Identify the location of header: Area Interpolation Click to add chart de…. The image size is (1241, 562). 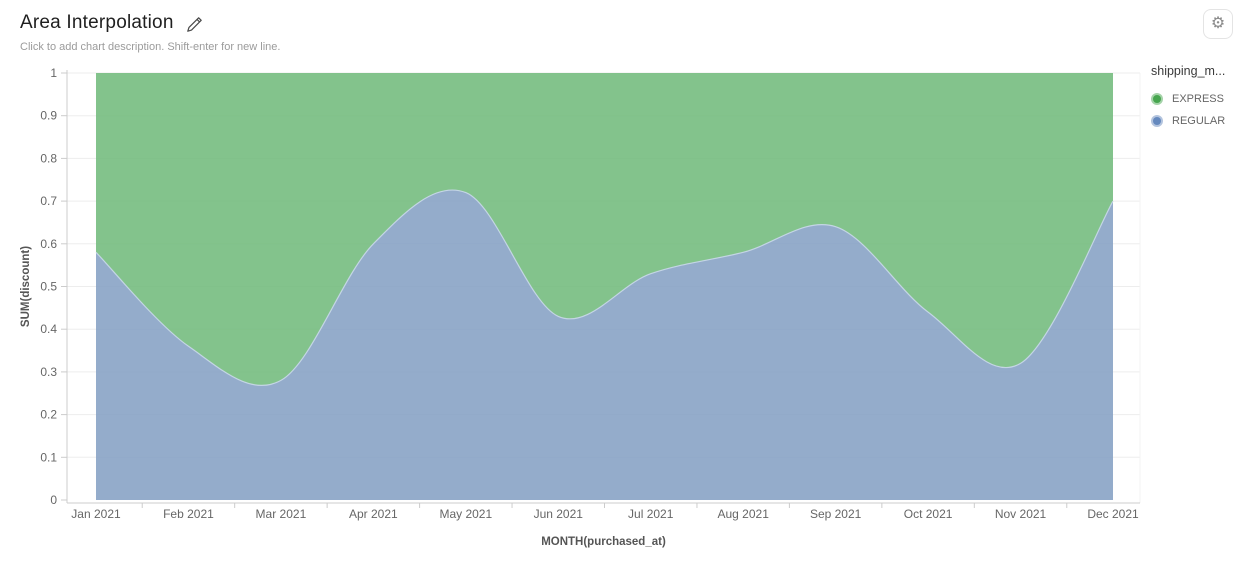
(150, 32).